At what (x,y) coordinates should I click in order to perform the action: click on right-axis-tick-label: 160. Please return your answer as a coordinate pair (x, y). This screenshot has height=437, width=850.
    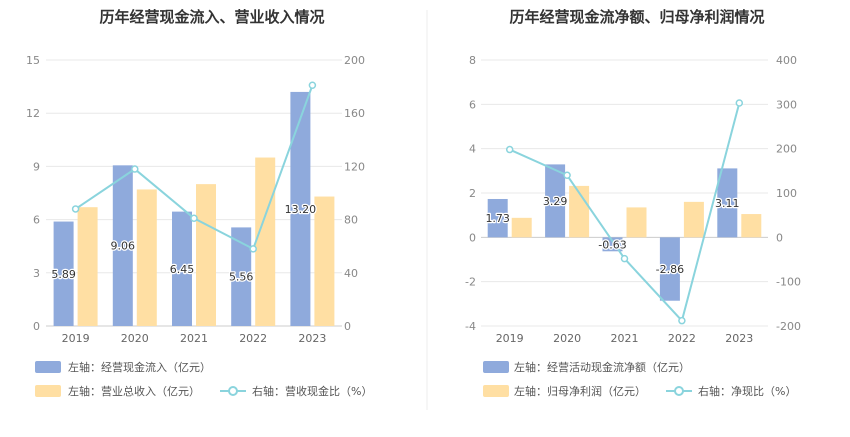
    Looking at the image, I should click on (354, 113).